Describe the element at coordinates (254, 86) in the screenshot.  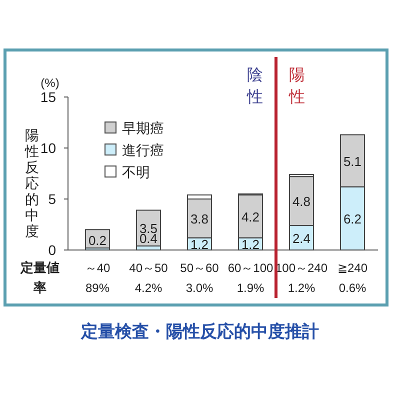
I see `annotation: 陰性` at that location.